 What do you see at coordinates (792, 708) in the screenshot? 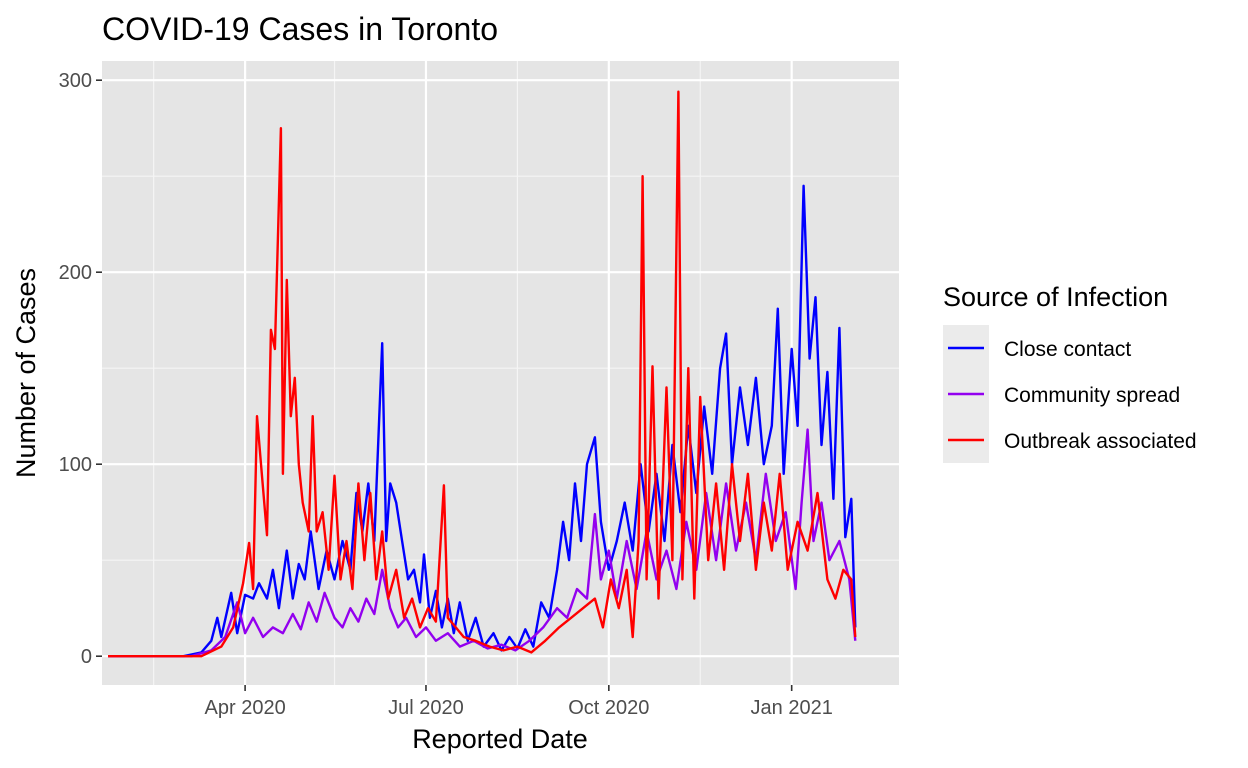
I see `x-tick-label: Jan 2021` at bounding box center [792, 708].